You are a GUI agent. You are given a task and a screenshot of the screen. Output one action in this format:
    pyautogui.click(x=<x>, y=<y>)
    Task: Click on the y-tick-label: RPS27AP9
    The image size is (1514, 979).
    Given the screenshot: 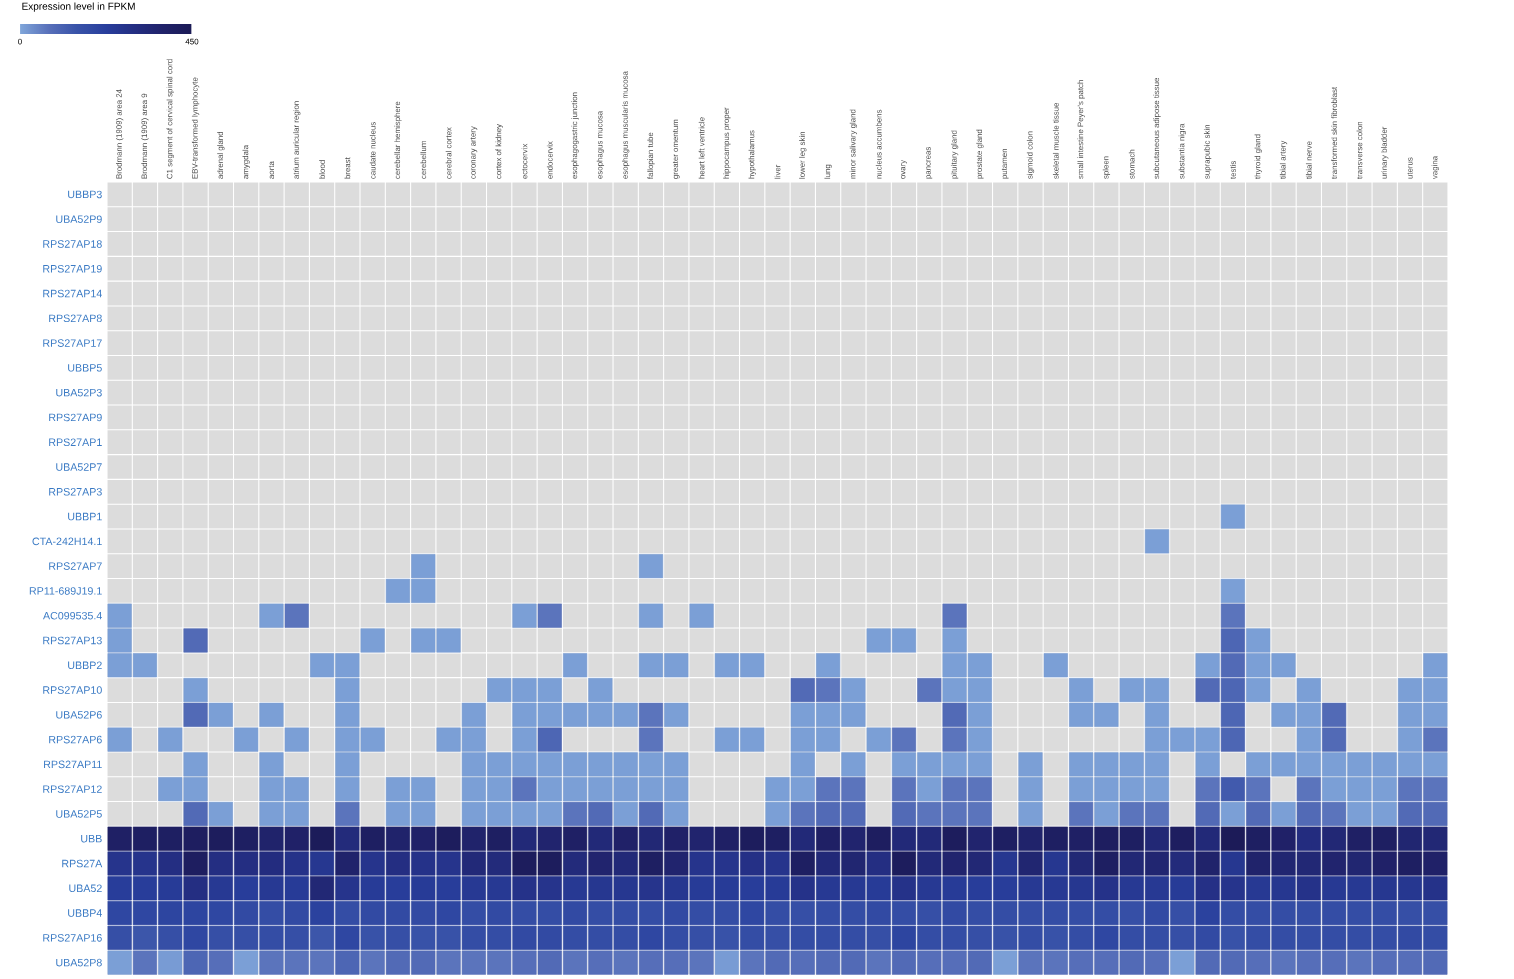 What is the action you would take?
    pyautogui.click(x=75, y=417)
    